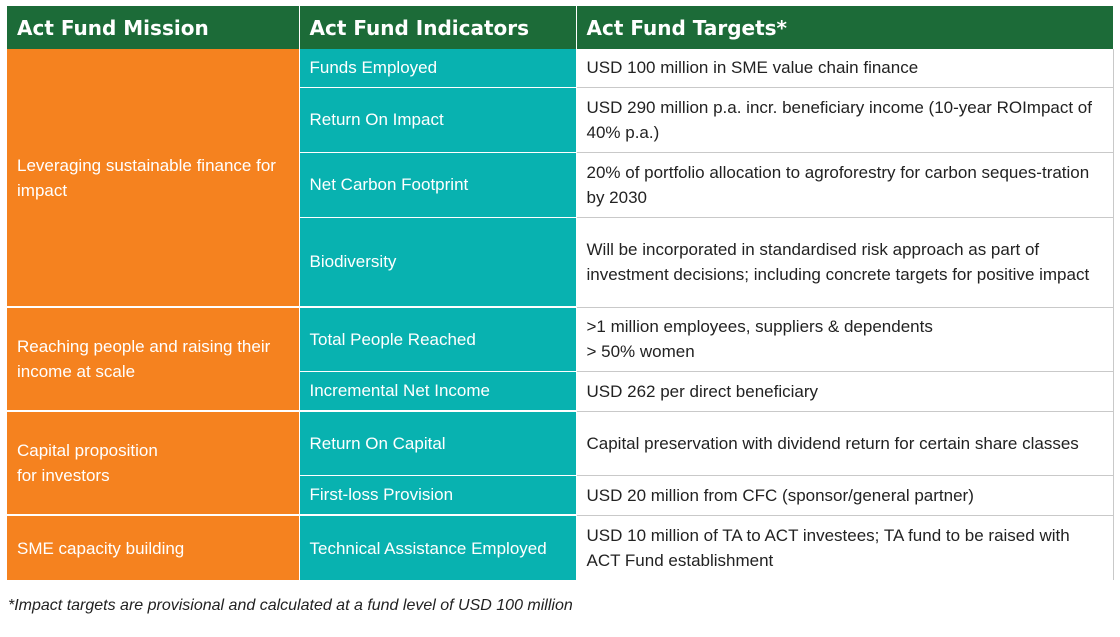 Image resolution: width=1120 pixels, height=637 pixels. I want to click on header-indicators: Act Fund Indicators, so click(438, 27).